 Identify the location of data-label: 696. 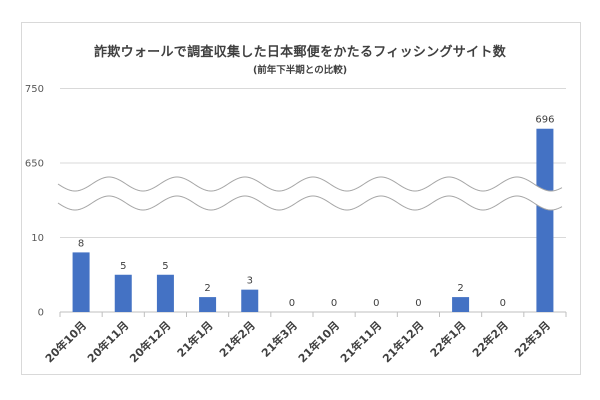
(544, 120).